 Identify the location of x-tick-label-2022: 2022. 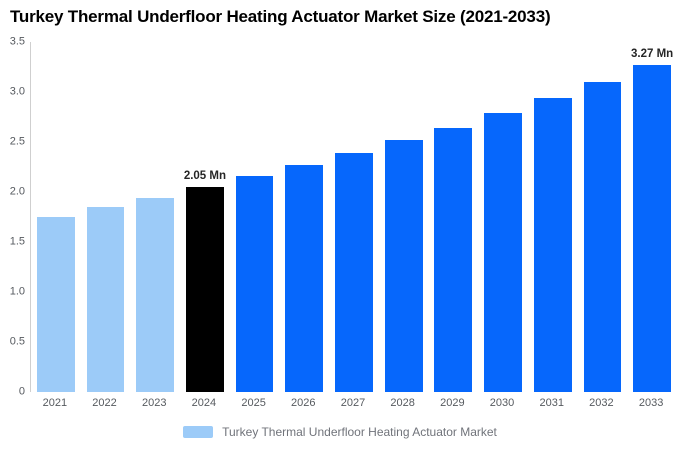
(104, 403).